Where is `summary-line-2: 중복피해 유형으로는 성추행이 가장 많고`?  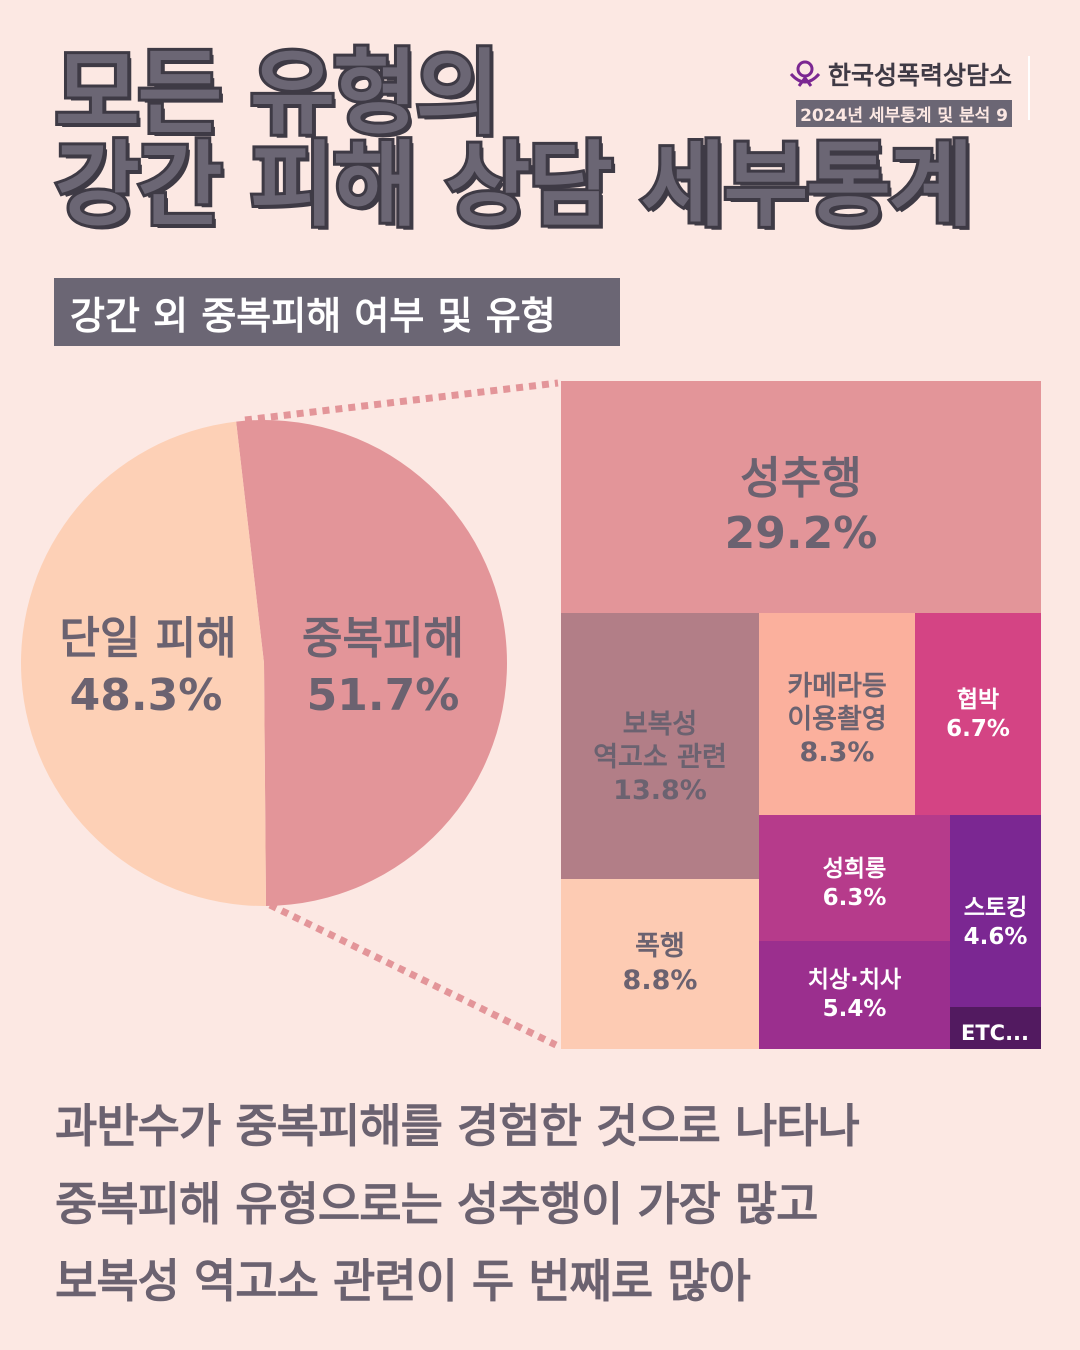
summary-line-2: 중복피해 유형으로는 성추행이 가장 많고 is located at coordinates (436, 1204).